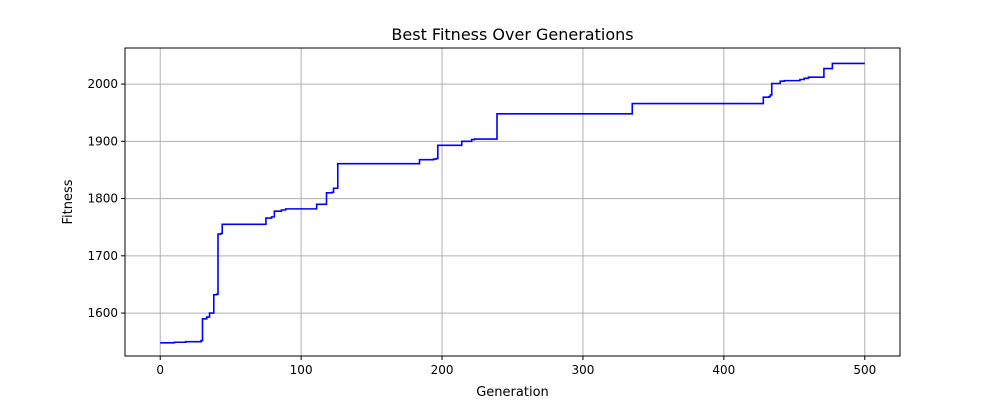 This screenshot has width=1000, height=400. Describe the element at coordinates (864, 370) in the screenshot. I see `x-tick-label: 500` at that location.